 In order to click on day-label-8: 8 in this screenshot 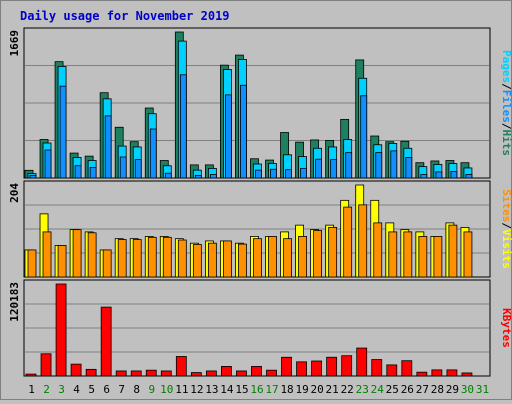, I will do `click(136, 389)`.